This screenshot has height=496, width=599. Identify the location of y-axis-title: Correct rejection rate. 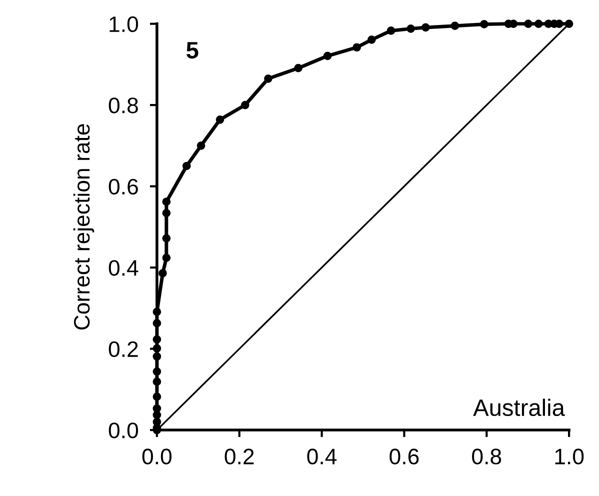
(83, 227).